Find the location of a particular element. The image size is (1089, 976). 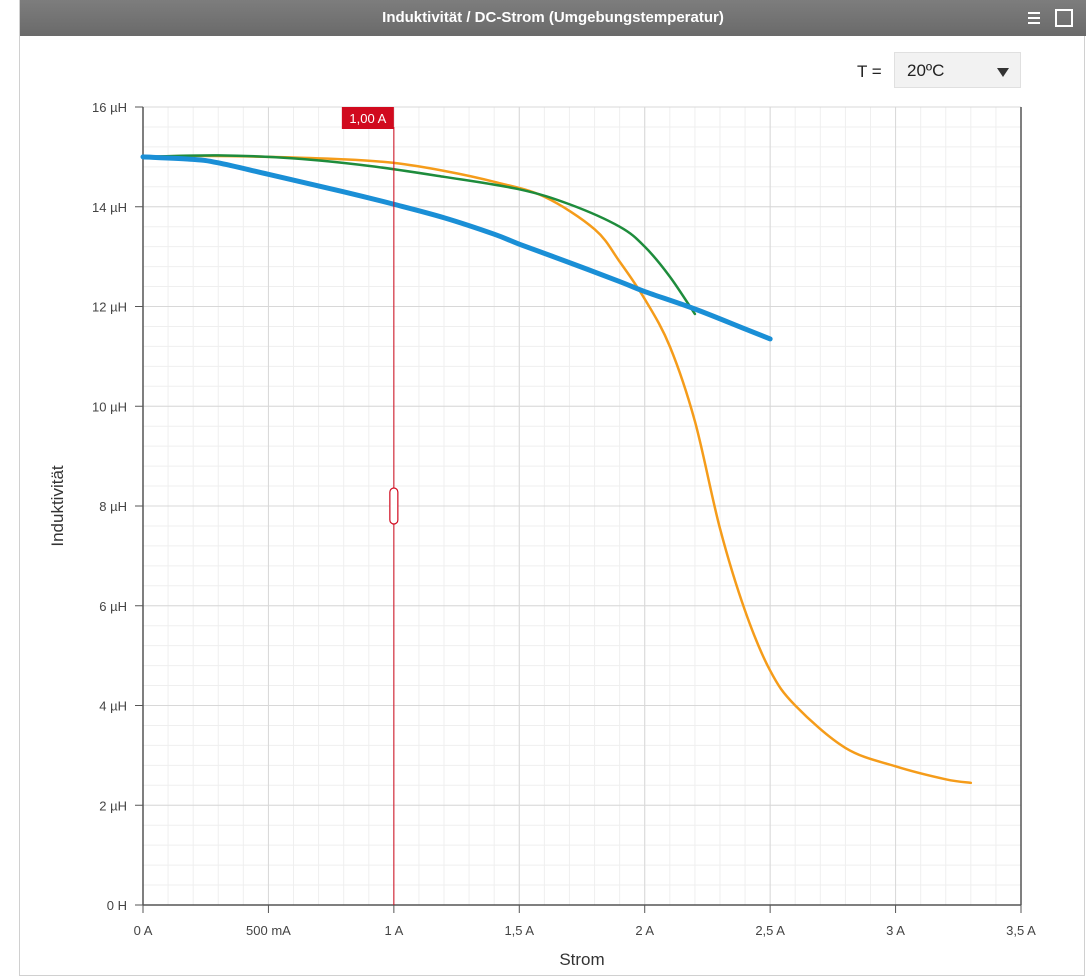

x-axis-label: Strom is located at coordinates (581, 959).